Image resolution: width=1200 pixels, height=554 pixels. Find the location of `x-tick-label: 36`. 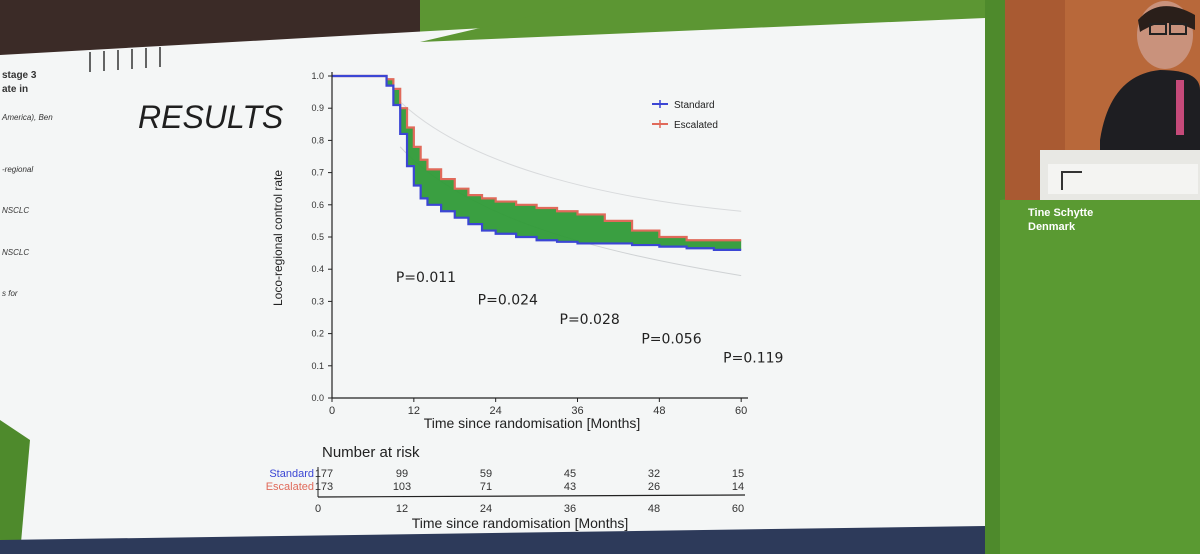

x-tick-label: 36 is located at coordinates (577, 411).